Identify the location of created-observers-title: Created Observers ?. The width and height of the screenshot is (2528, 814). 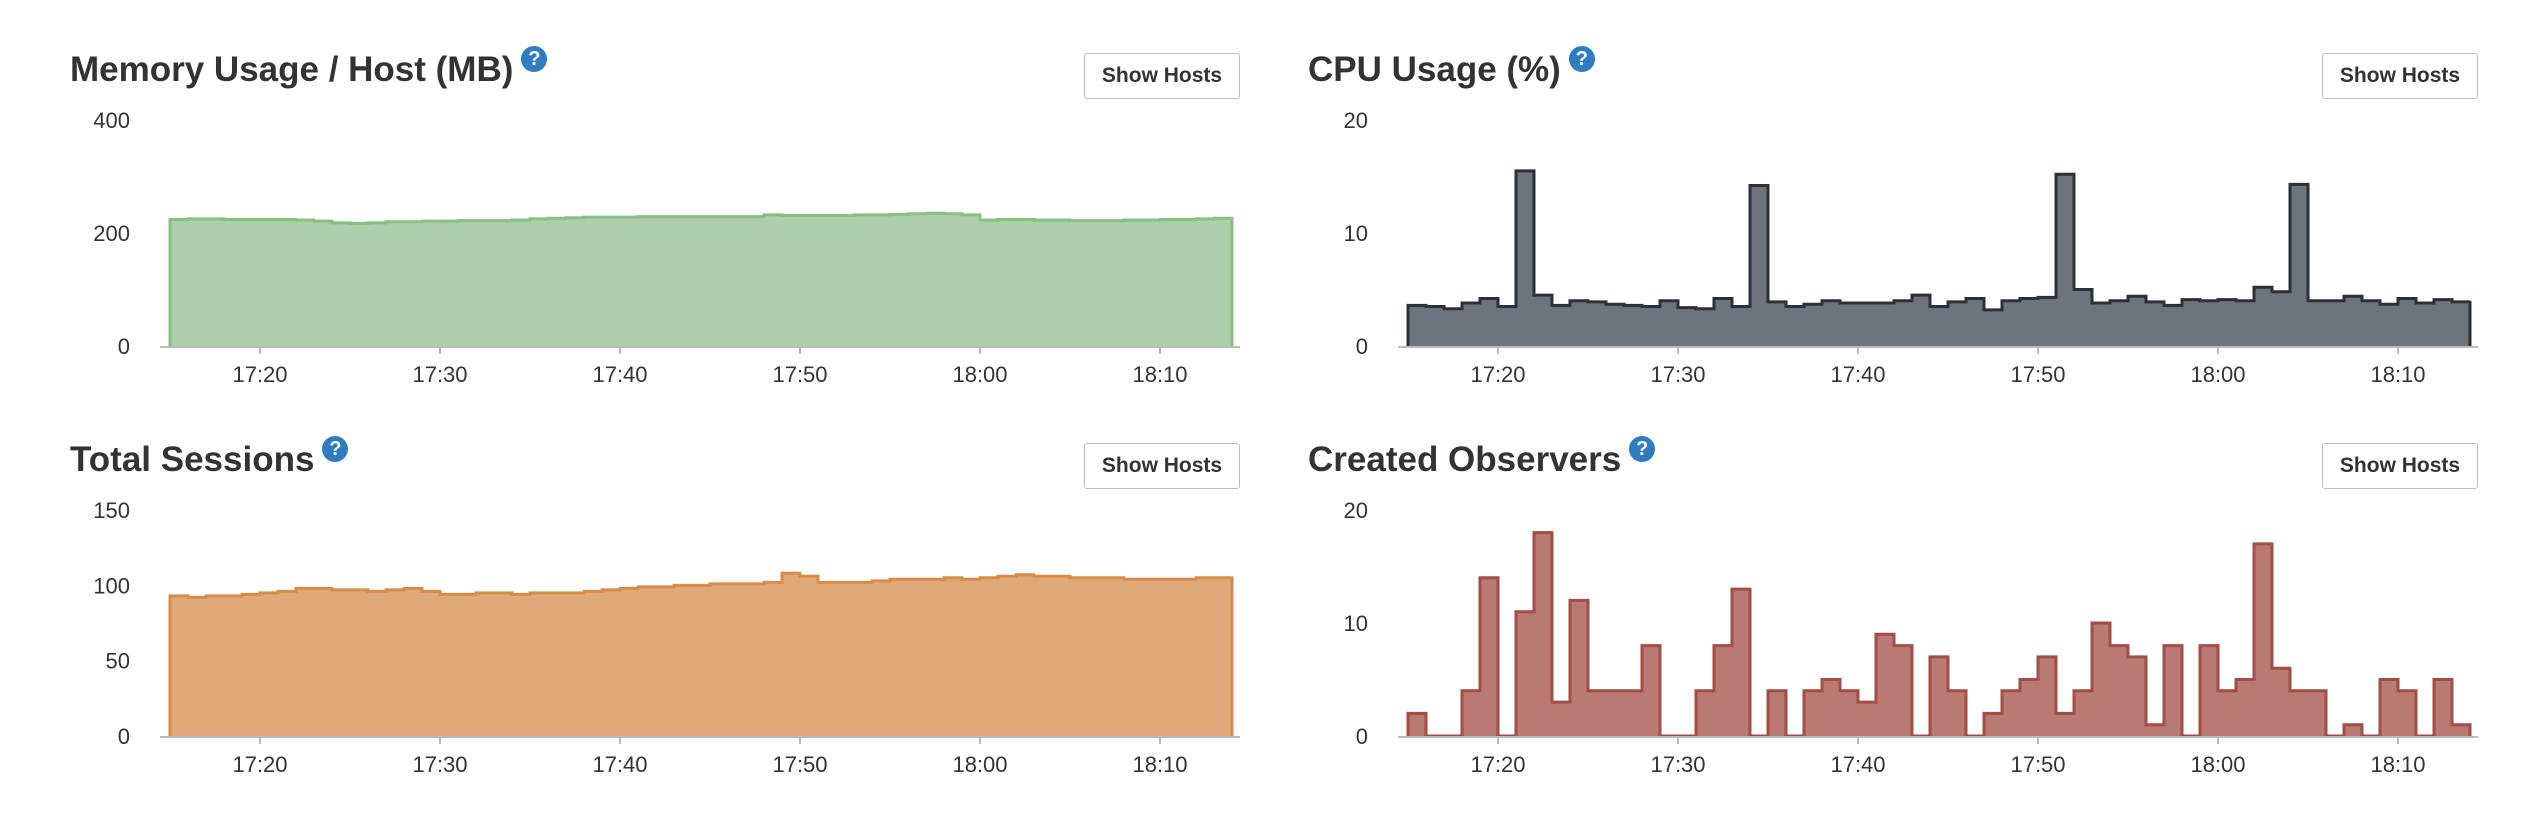
(1482, 458).